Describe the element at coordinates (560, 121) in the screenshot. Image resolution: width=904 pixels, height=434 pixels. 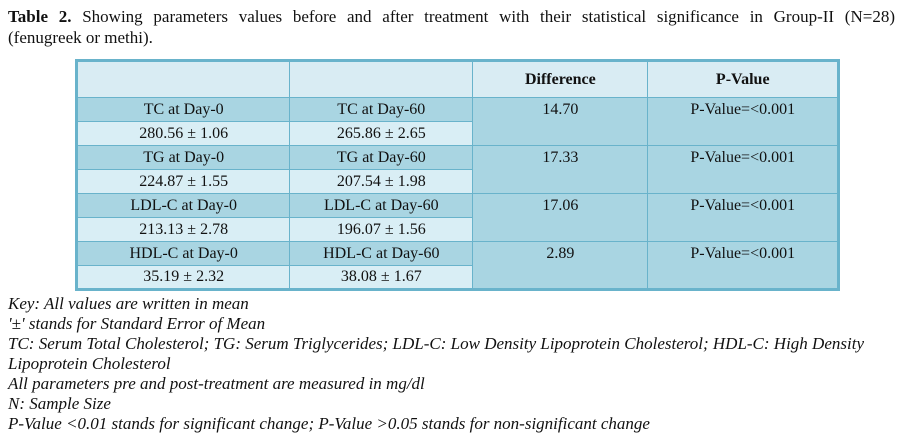
I see `cell-tc-difference: 14.70` at that location.